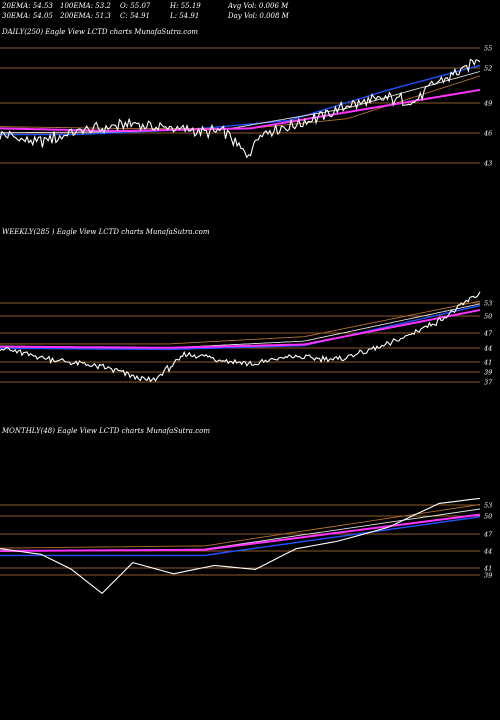 The image size is (500, 720). I want to click on y-tick-label: 49, so click(487, 104).